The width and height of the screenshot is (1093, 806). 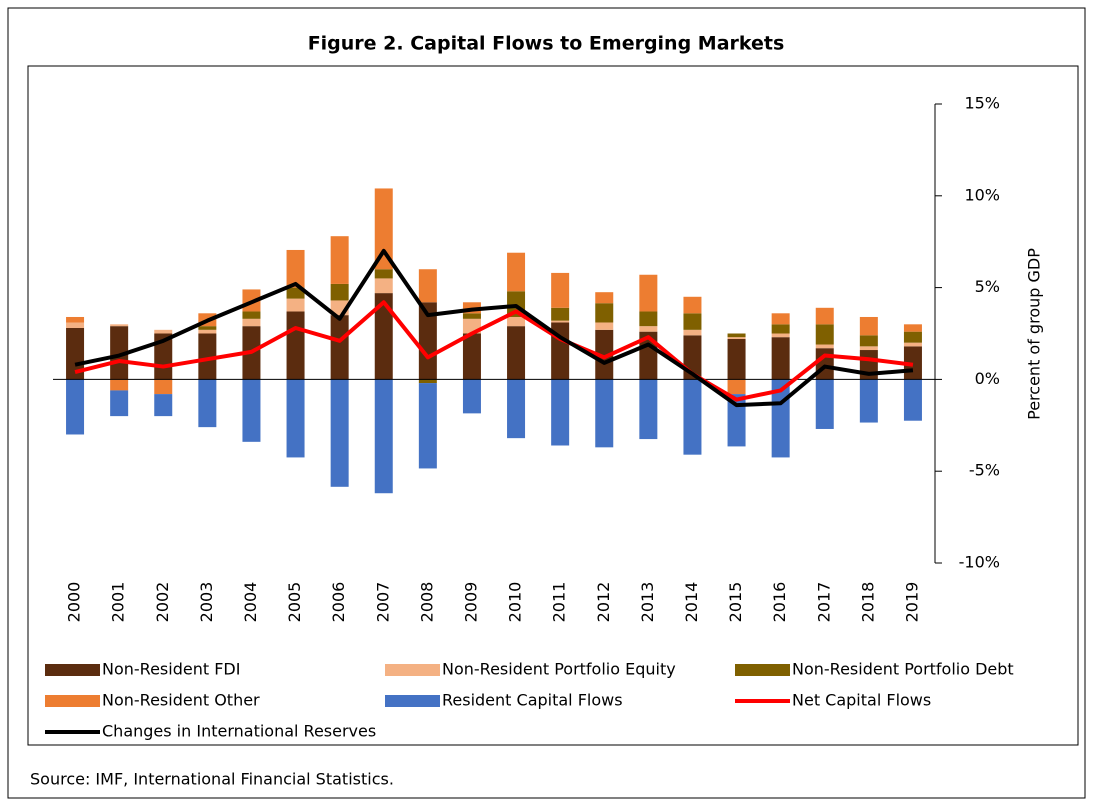 What do you see at coordinates (1034, 334) in the screenshot?
I see `y-axis-label: Percent of group GDP` at bounding box center [1034, 334].